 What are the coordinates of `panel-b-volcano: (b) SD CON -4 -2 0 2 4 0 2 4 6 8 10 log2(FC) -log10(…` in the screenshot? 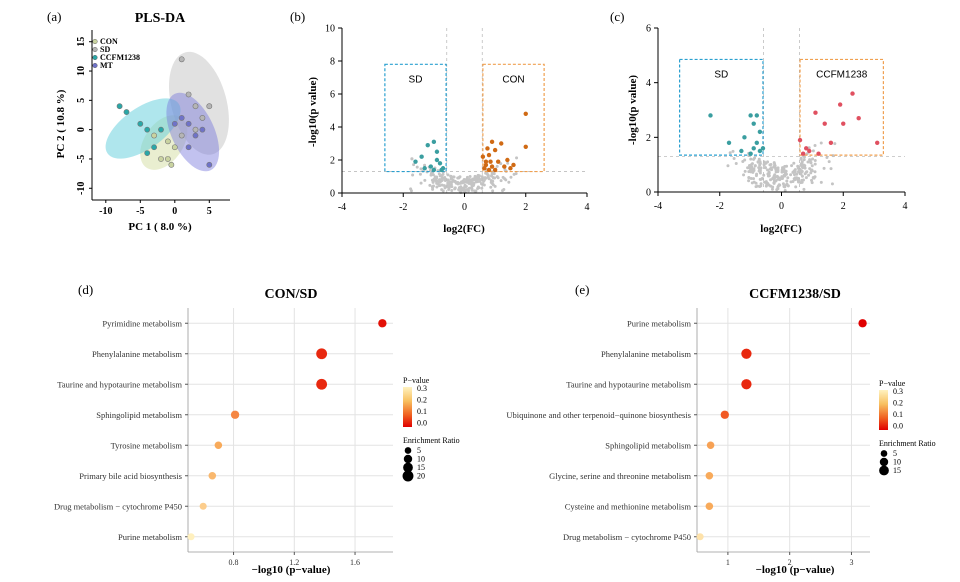 It's located at (440, 122).